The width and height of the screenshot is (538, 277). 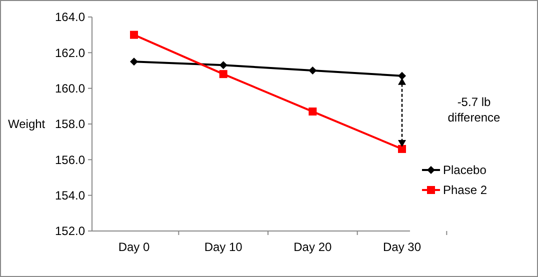 What do you see at coordinates (70, 231) in the screenshot?
I see `y-tick-label: 152.0` at bounding box center [70, 231].